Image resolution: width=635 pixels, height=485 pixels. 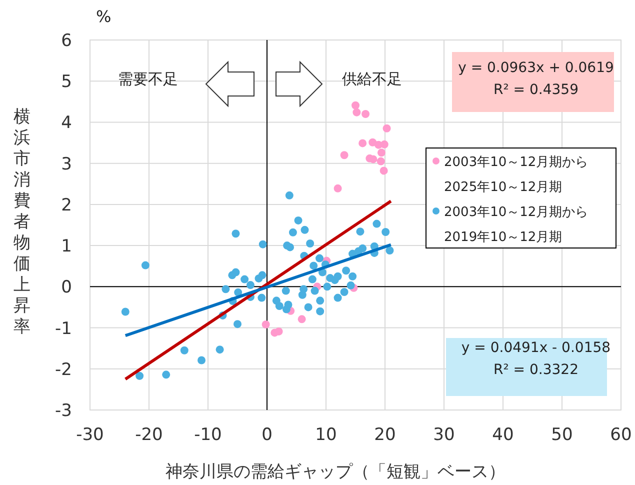 I want to click on x-tick-label: -20, so click(x=149, y=435).